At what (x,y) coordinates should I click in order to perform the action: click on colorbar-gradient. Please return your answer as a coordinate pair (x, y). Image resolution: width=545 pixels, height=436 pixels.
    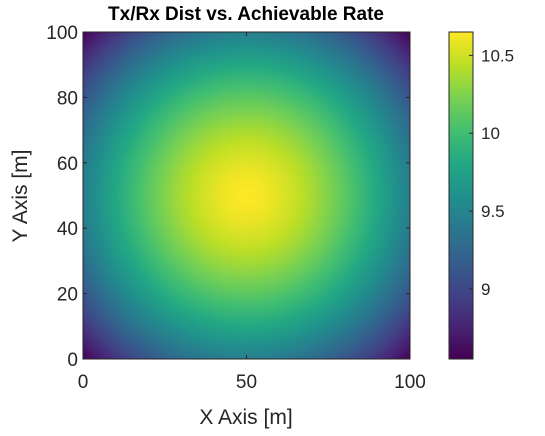
    Looking at the image, I should click on (461, 195).